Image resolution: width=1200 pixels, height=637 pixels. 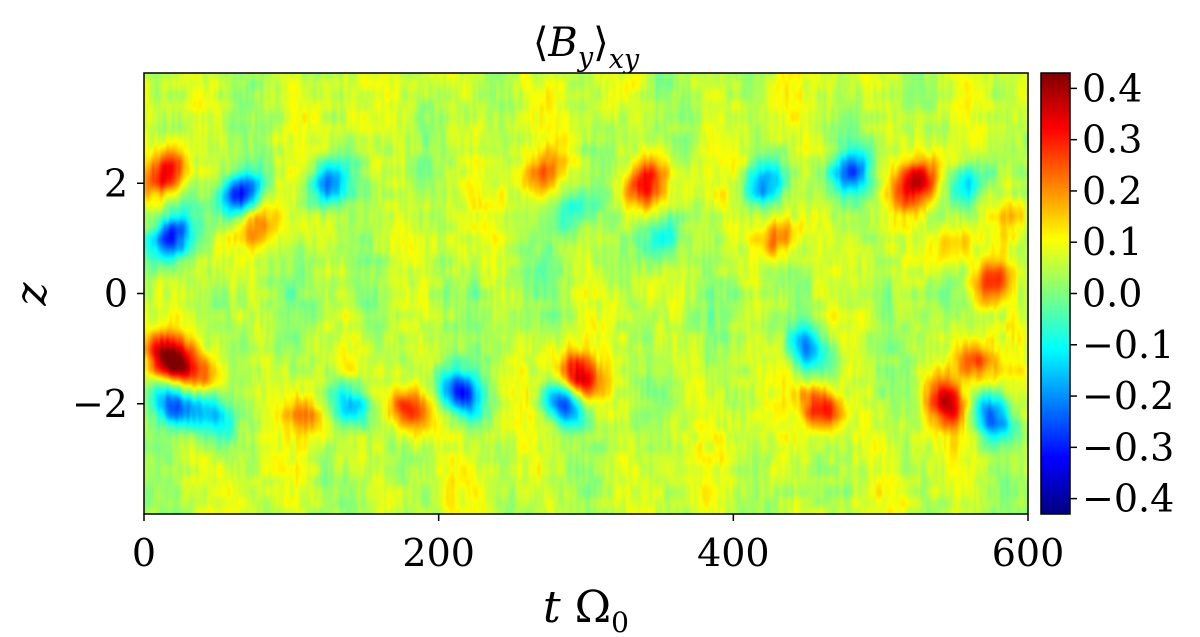 What do you see at coordinates (1128, 345) in the screenshot?
I see `colorbar-tick-label: −0.1` at bounding box center [1128, 345].